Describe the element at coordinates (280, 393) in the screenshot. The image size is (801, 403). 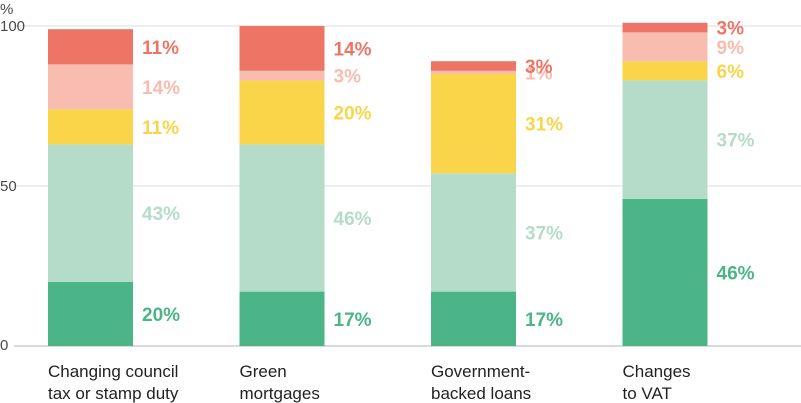
I see `category-label-line: mortgages` at that location.